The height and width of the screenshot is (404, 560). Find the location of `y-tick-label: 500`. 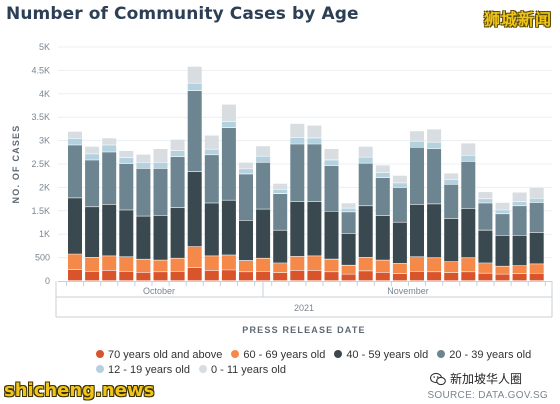

y-tick-label: 500 is located at coordinates (42, 258).